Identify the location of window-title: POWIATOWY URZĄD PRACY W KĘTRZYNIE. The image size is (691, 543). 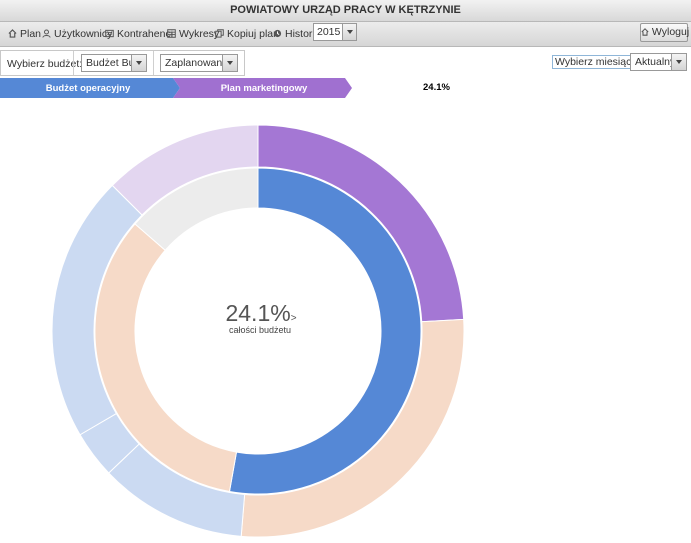
(345, 11).